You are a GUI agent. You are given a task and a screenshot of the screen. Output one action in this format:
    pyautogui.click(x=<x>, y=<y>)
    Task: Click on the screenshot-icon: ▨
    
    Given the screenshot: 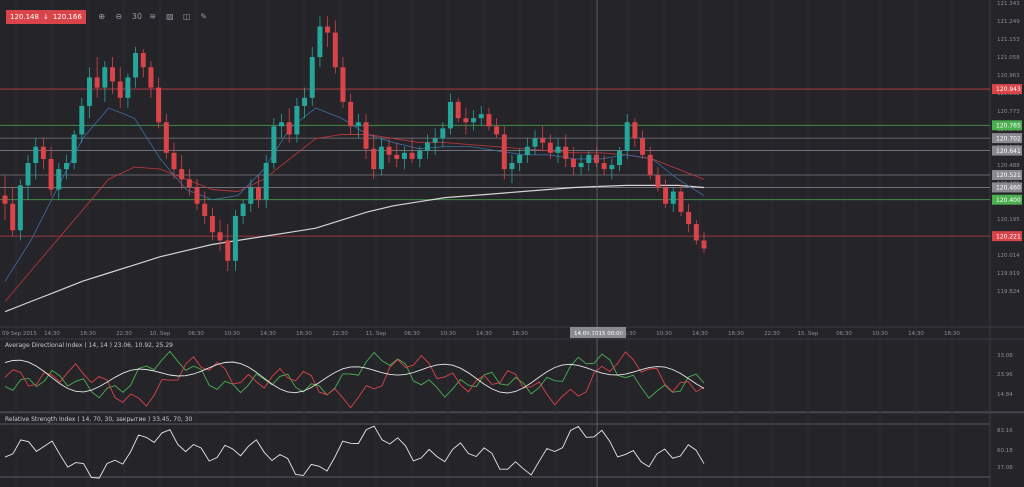 What is the action you would take?
    pyautogui.click(x=170, y=16)
    